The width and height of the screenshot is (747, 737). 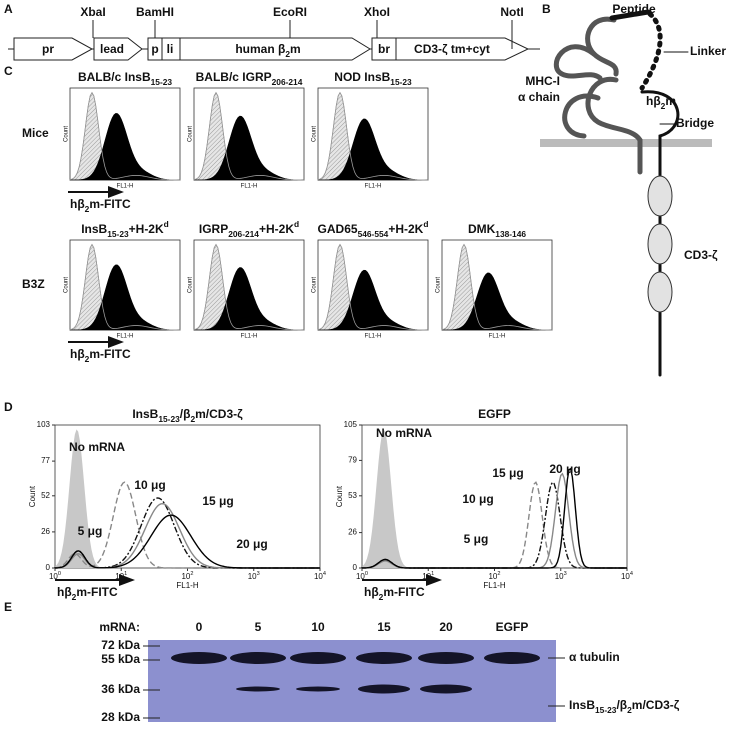 I want to click on construct-element: human β2m, so click(x=267, y=50).